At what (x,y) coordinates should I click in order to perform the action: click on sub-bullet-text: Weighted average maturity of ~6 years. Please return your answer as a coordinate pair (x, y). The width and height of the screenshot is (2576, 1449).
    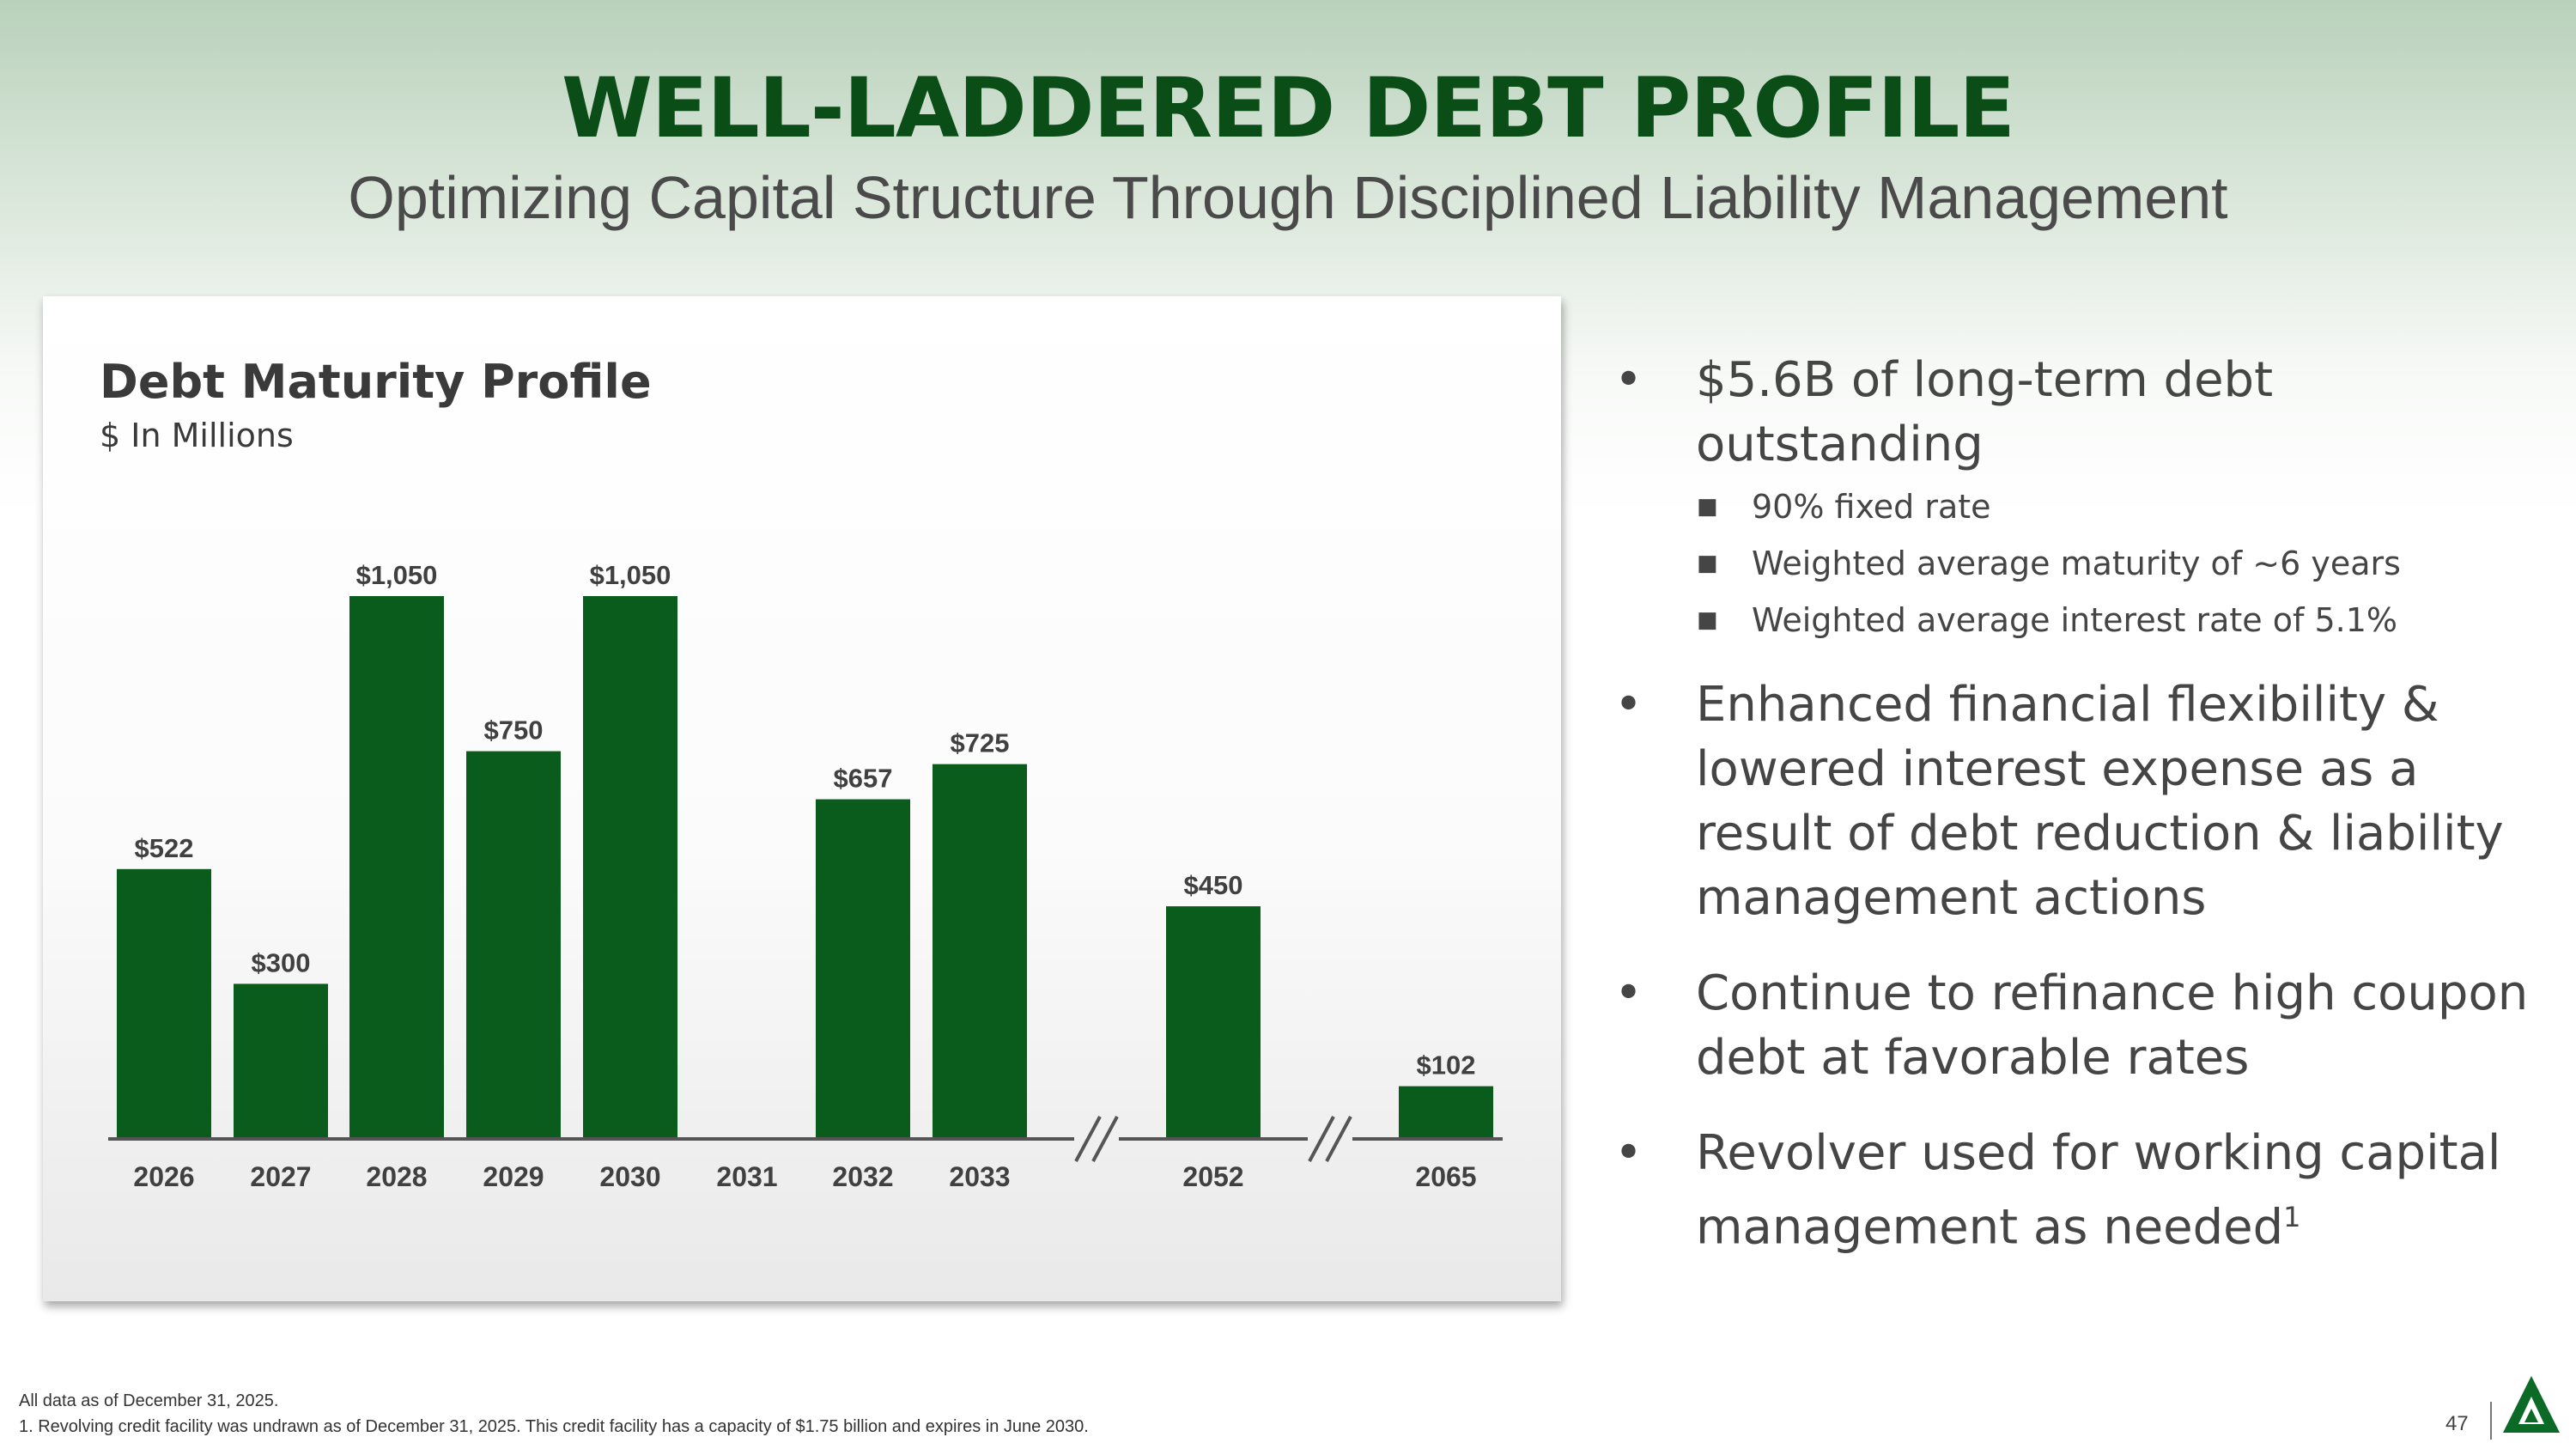
    Looking at the image, I should click on (2076, 563).